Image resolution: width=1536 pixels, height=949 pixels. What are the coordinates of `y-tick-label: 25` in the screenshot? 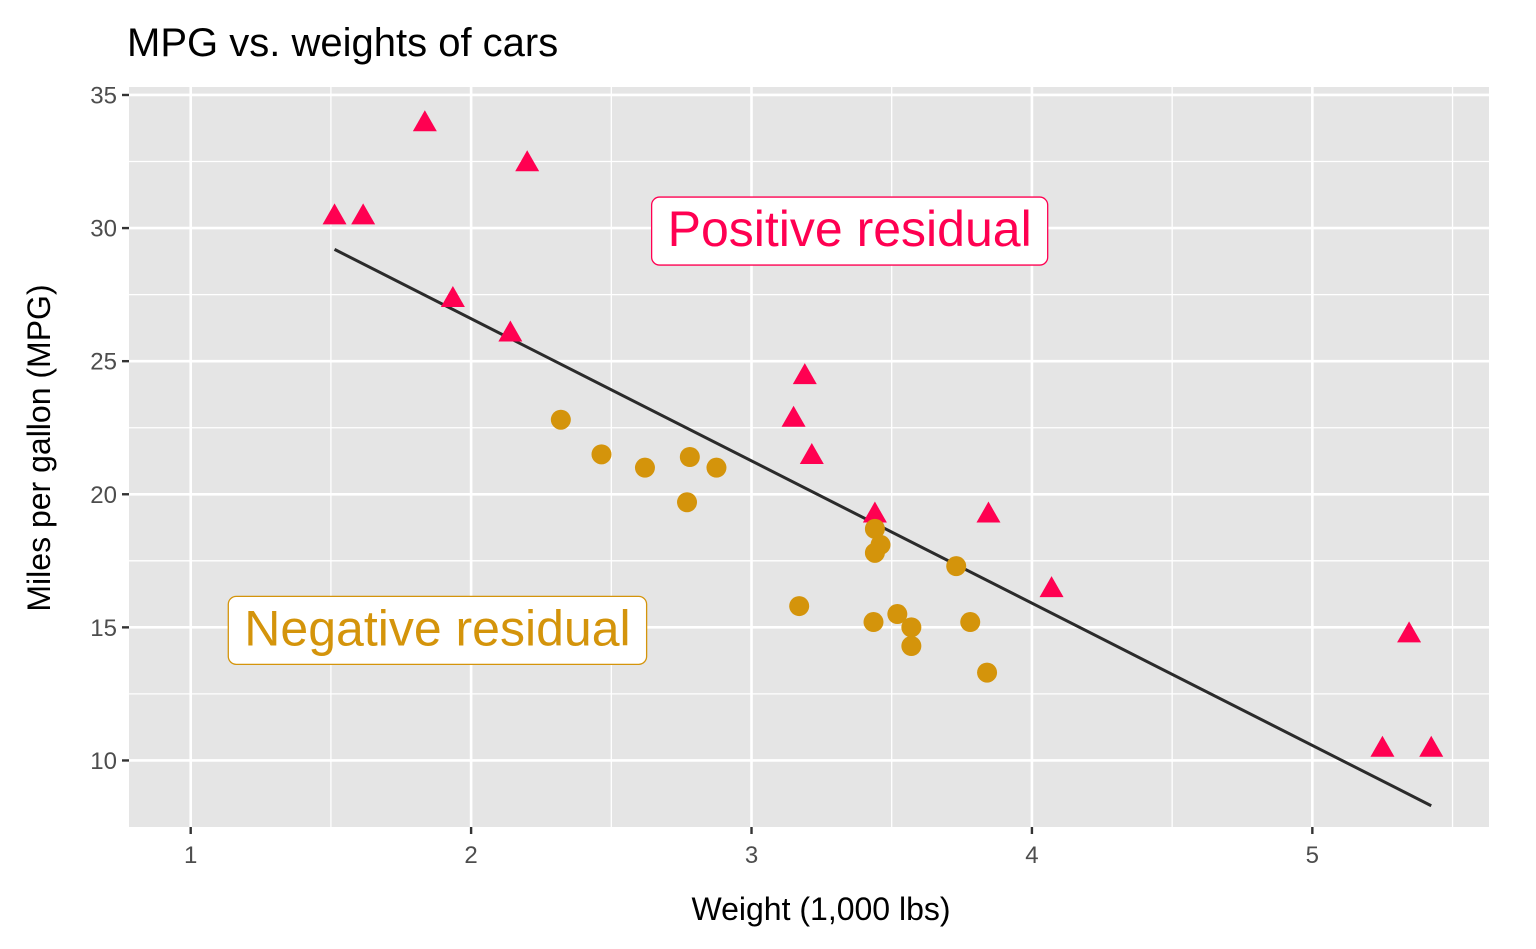 It's located at (103, 362).